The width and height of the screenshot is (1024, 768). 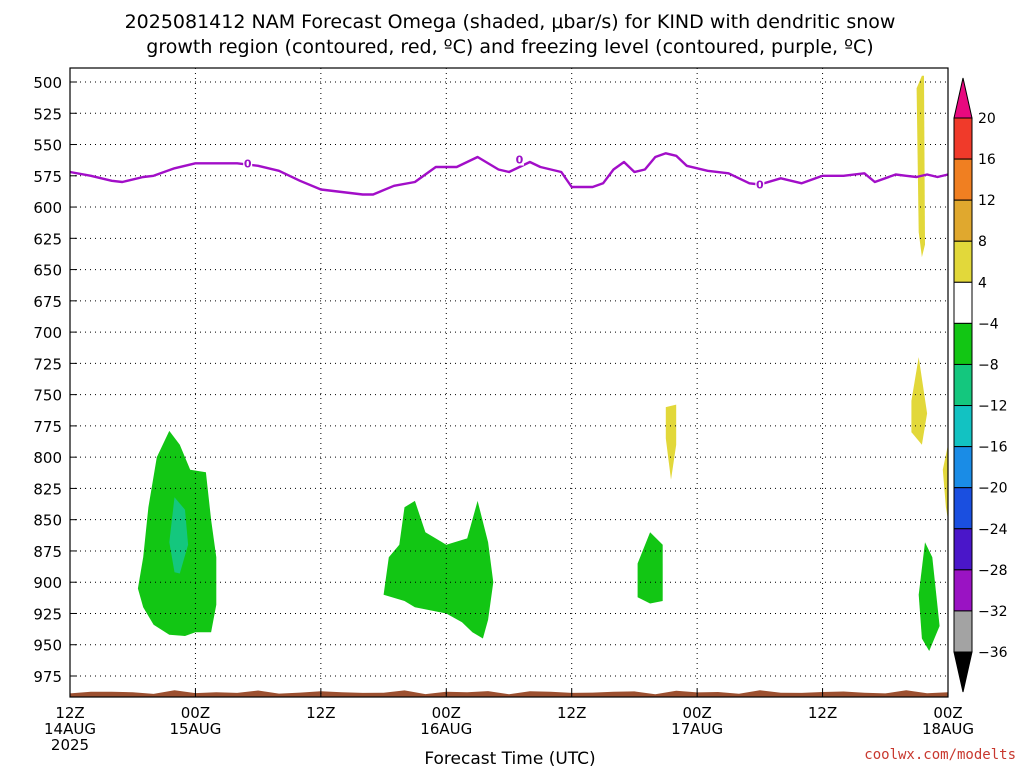 I want to click on y-tick-label-925: 925, so click(x=47, y=614).